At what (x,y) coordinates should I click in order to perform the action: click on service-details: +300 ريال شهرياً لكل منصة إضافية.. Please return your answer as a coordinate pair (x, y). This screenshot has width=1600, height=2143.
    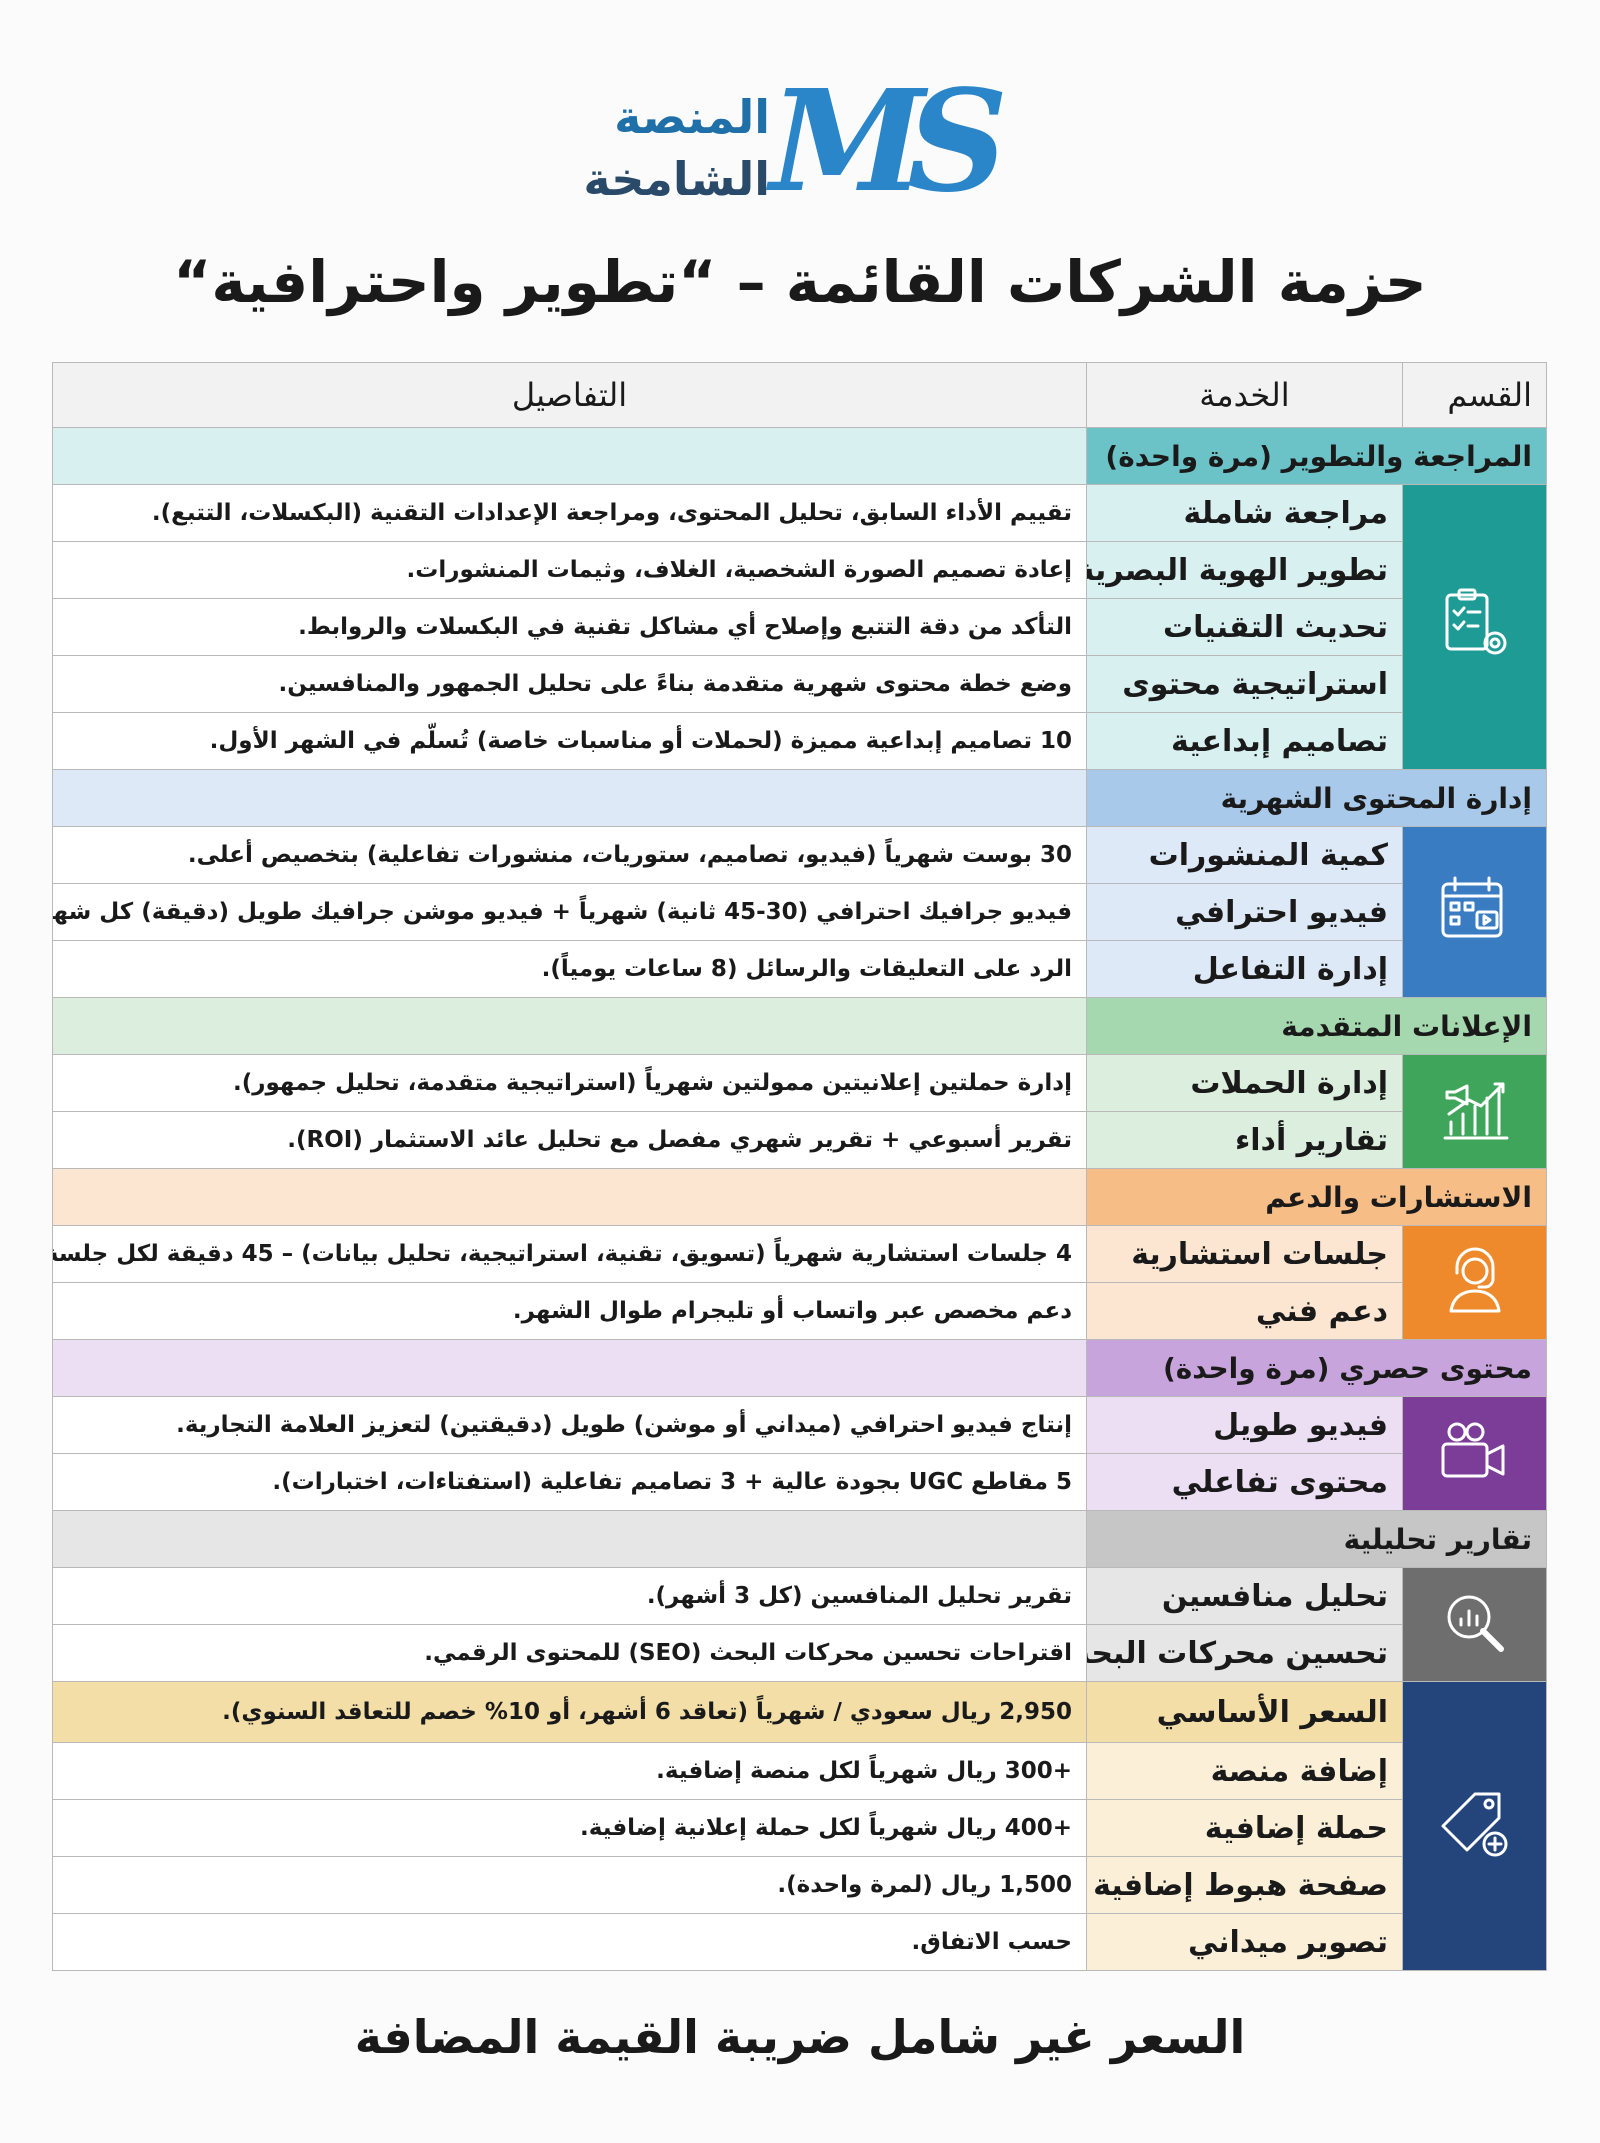
    Looking at the image, I should click on (569, 1771).